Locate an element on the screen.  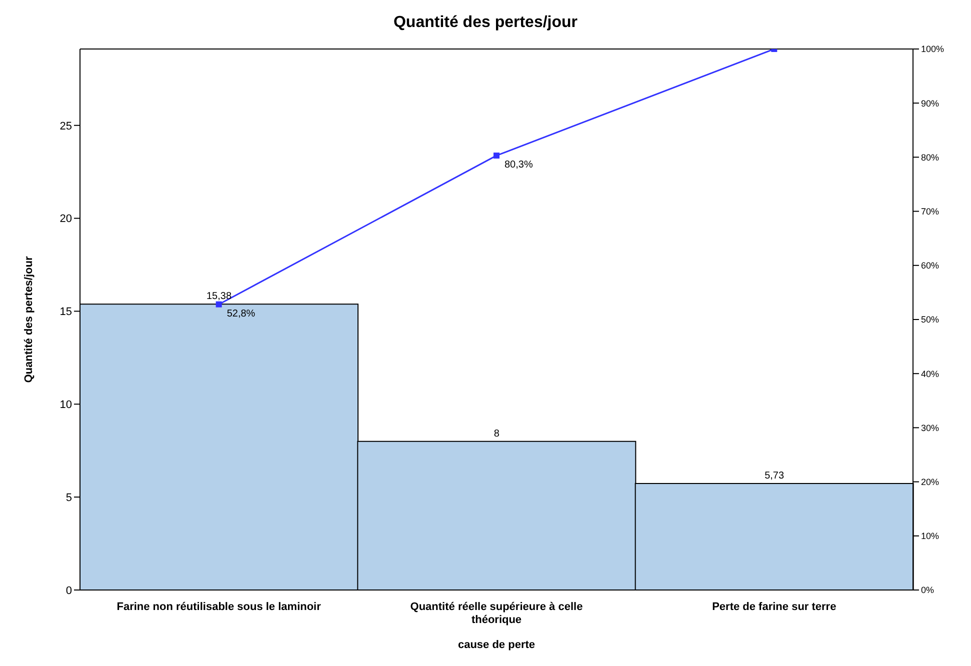
y2-tick-label: 40% is located at coordinates (930, 373).